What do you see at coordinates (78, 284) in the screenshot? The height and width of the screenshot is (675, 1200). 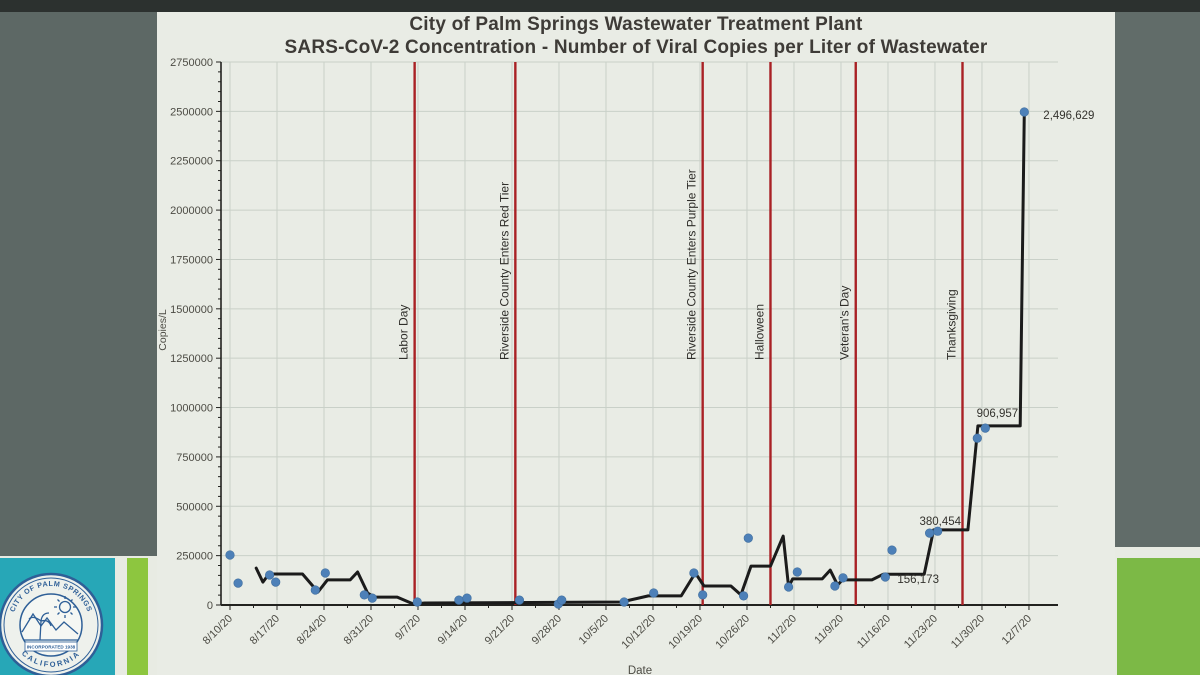 I see `left-background-column` at bounding box center [78, 284].